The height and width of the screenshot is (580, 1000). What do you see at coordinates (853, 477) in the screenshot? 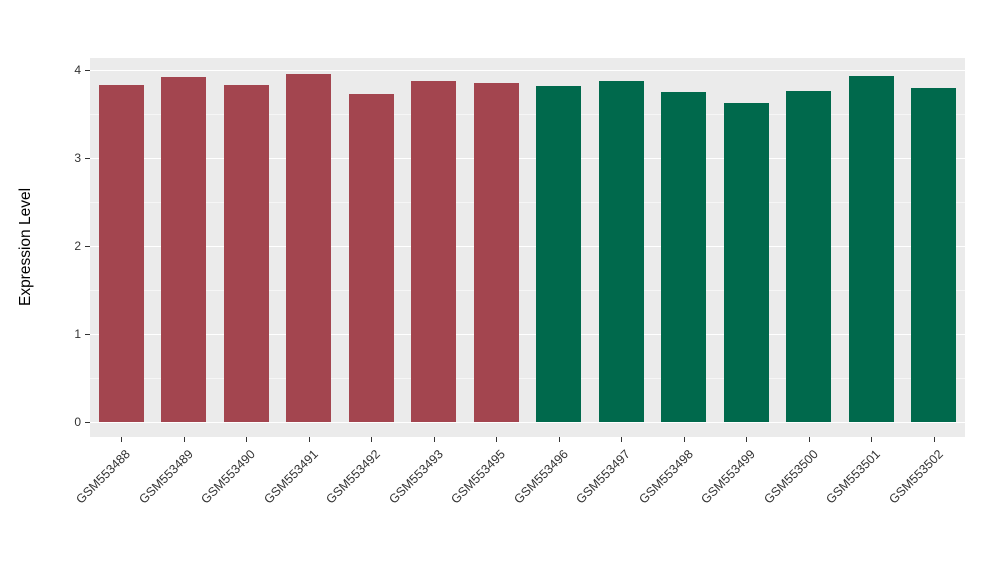
I see `x-tick-label: GSM553501` at bounding box center [853, 477].